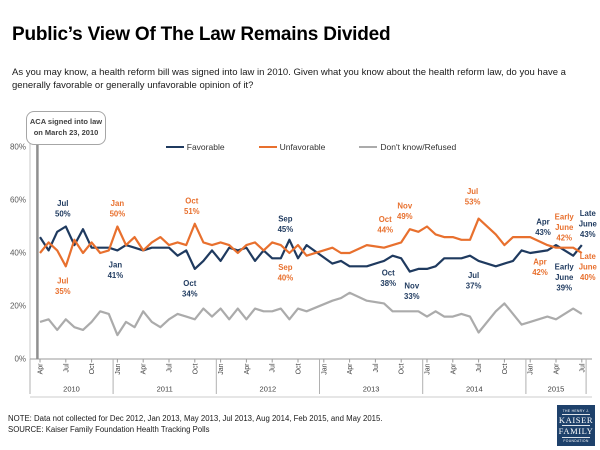 This screenshot has width=600, height=450. Describe the element at coordinates (565, 228) in the screenshot. I see `unfavorable-data-label: Early June 42%` at that location.